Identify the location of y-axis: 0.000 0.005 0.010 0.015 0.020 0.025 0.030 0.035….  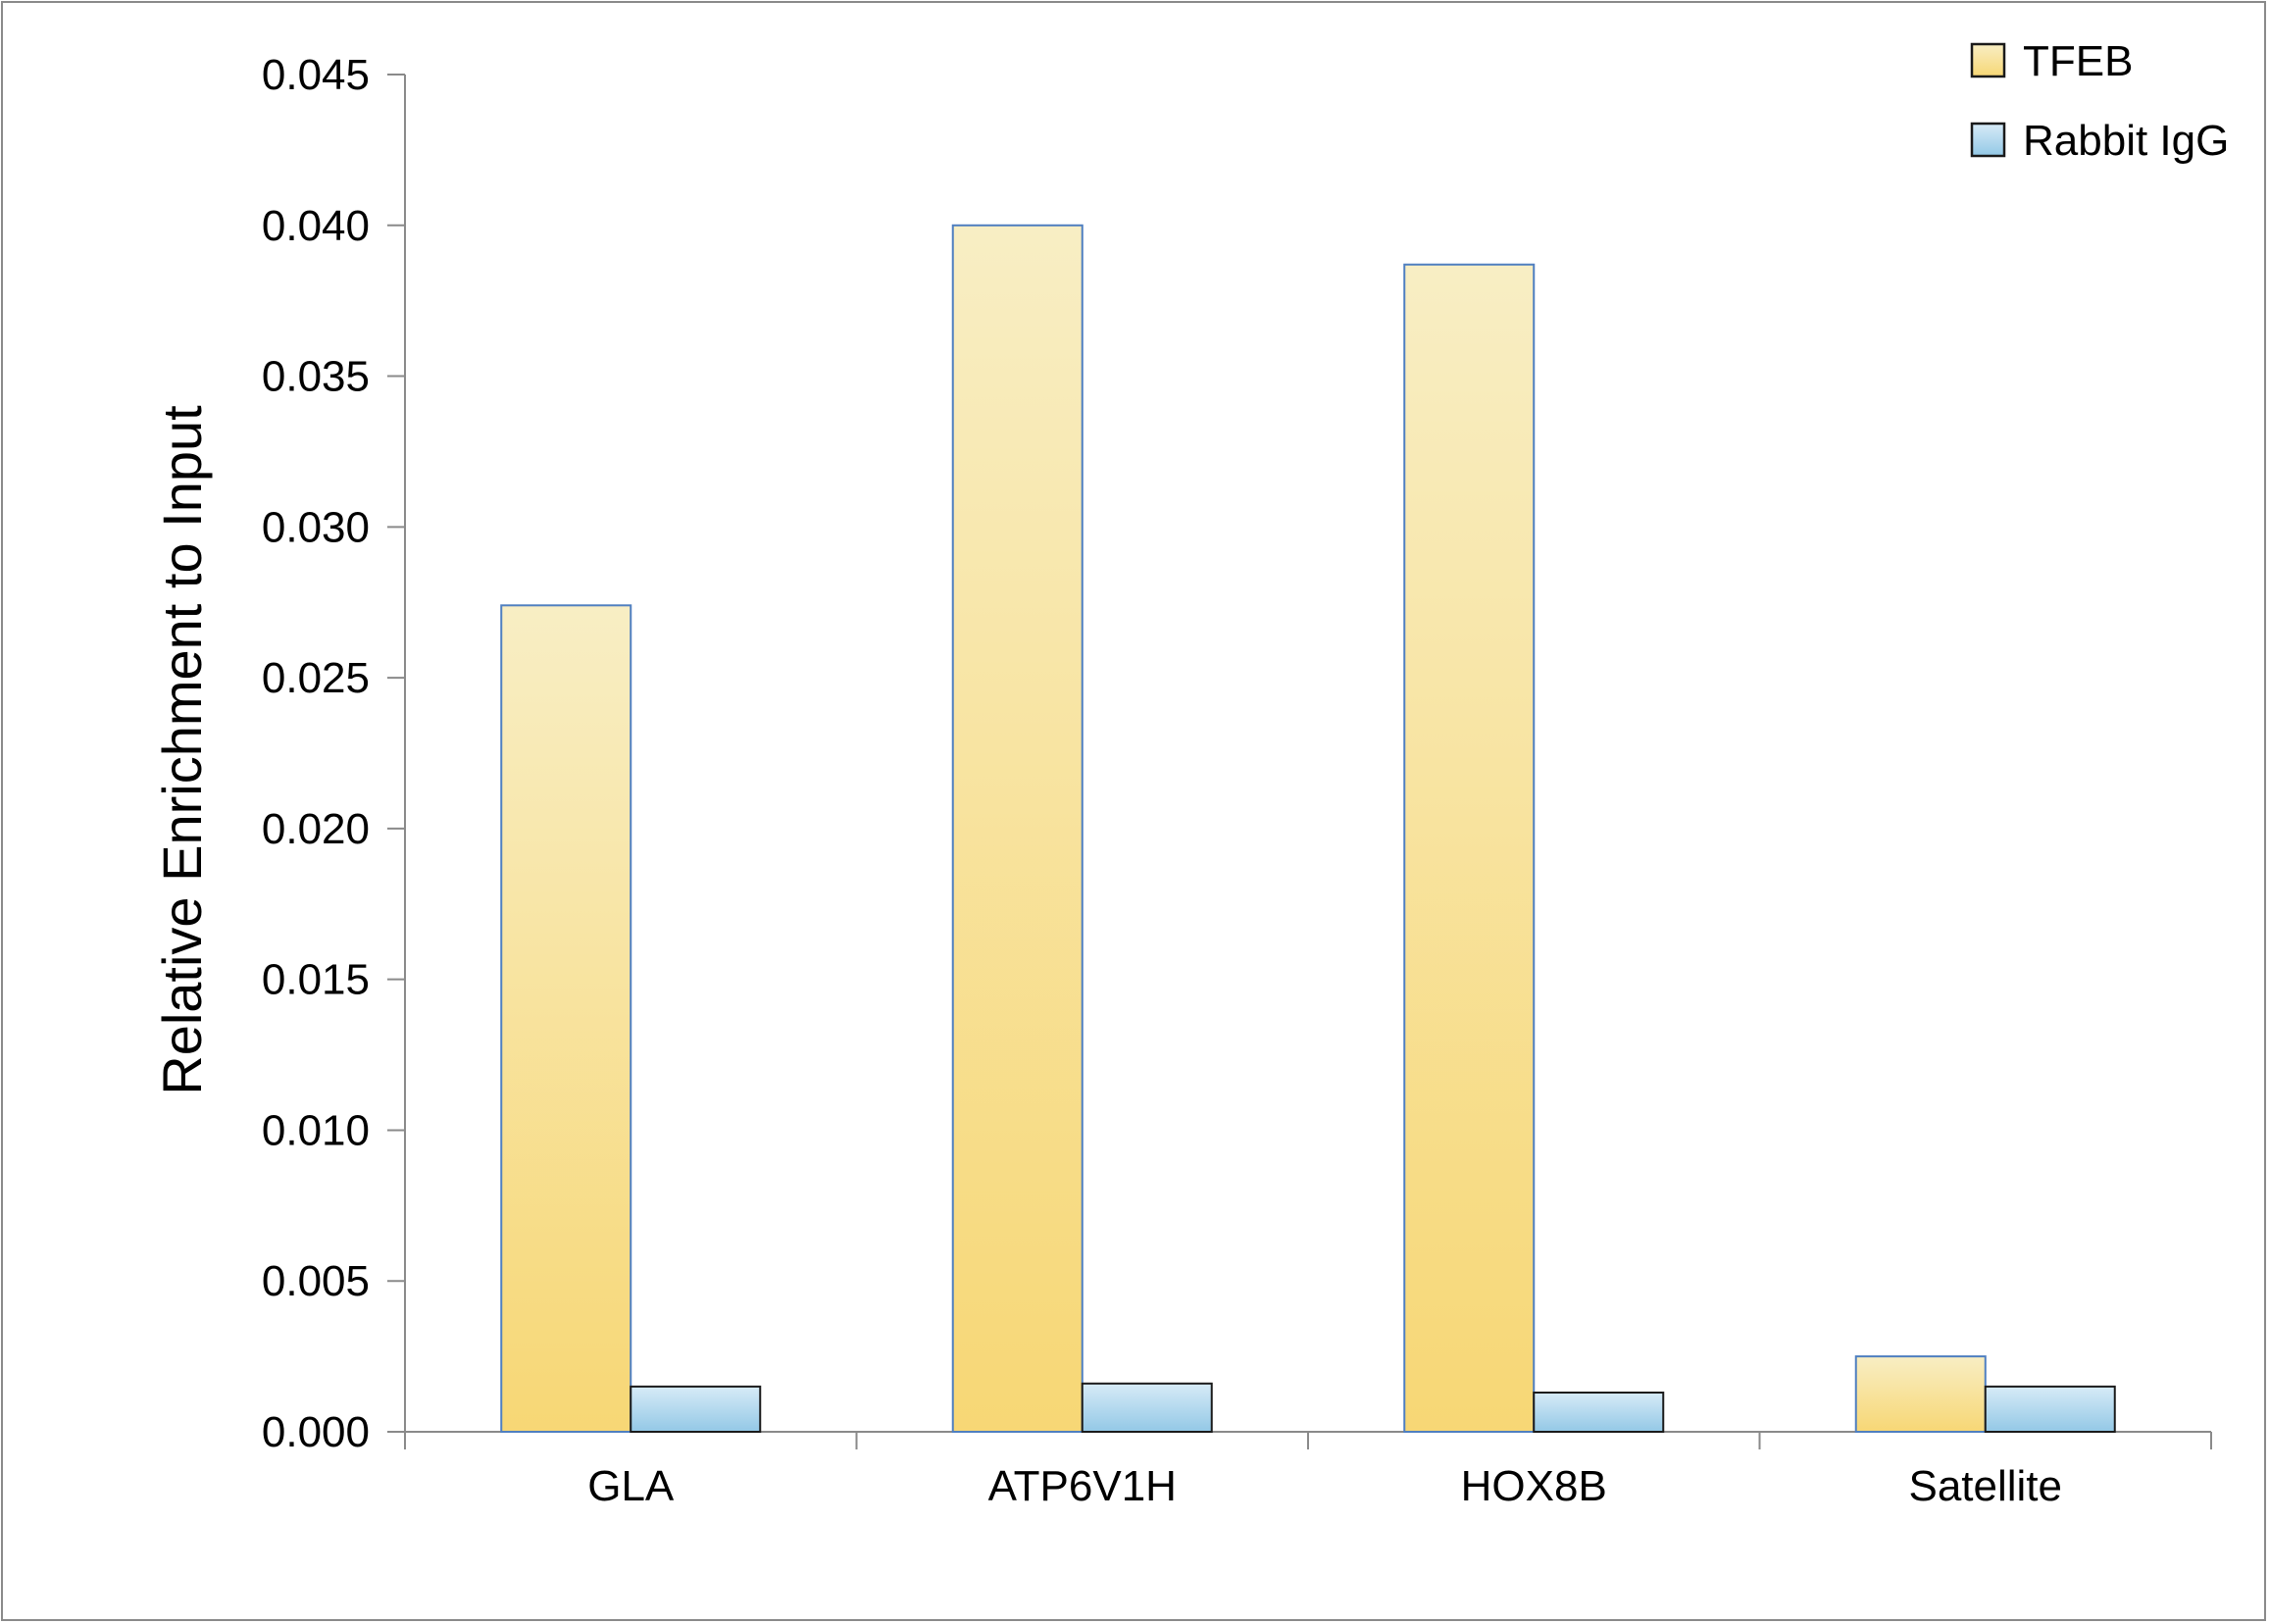
(334, 753).